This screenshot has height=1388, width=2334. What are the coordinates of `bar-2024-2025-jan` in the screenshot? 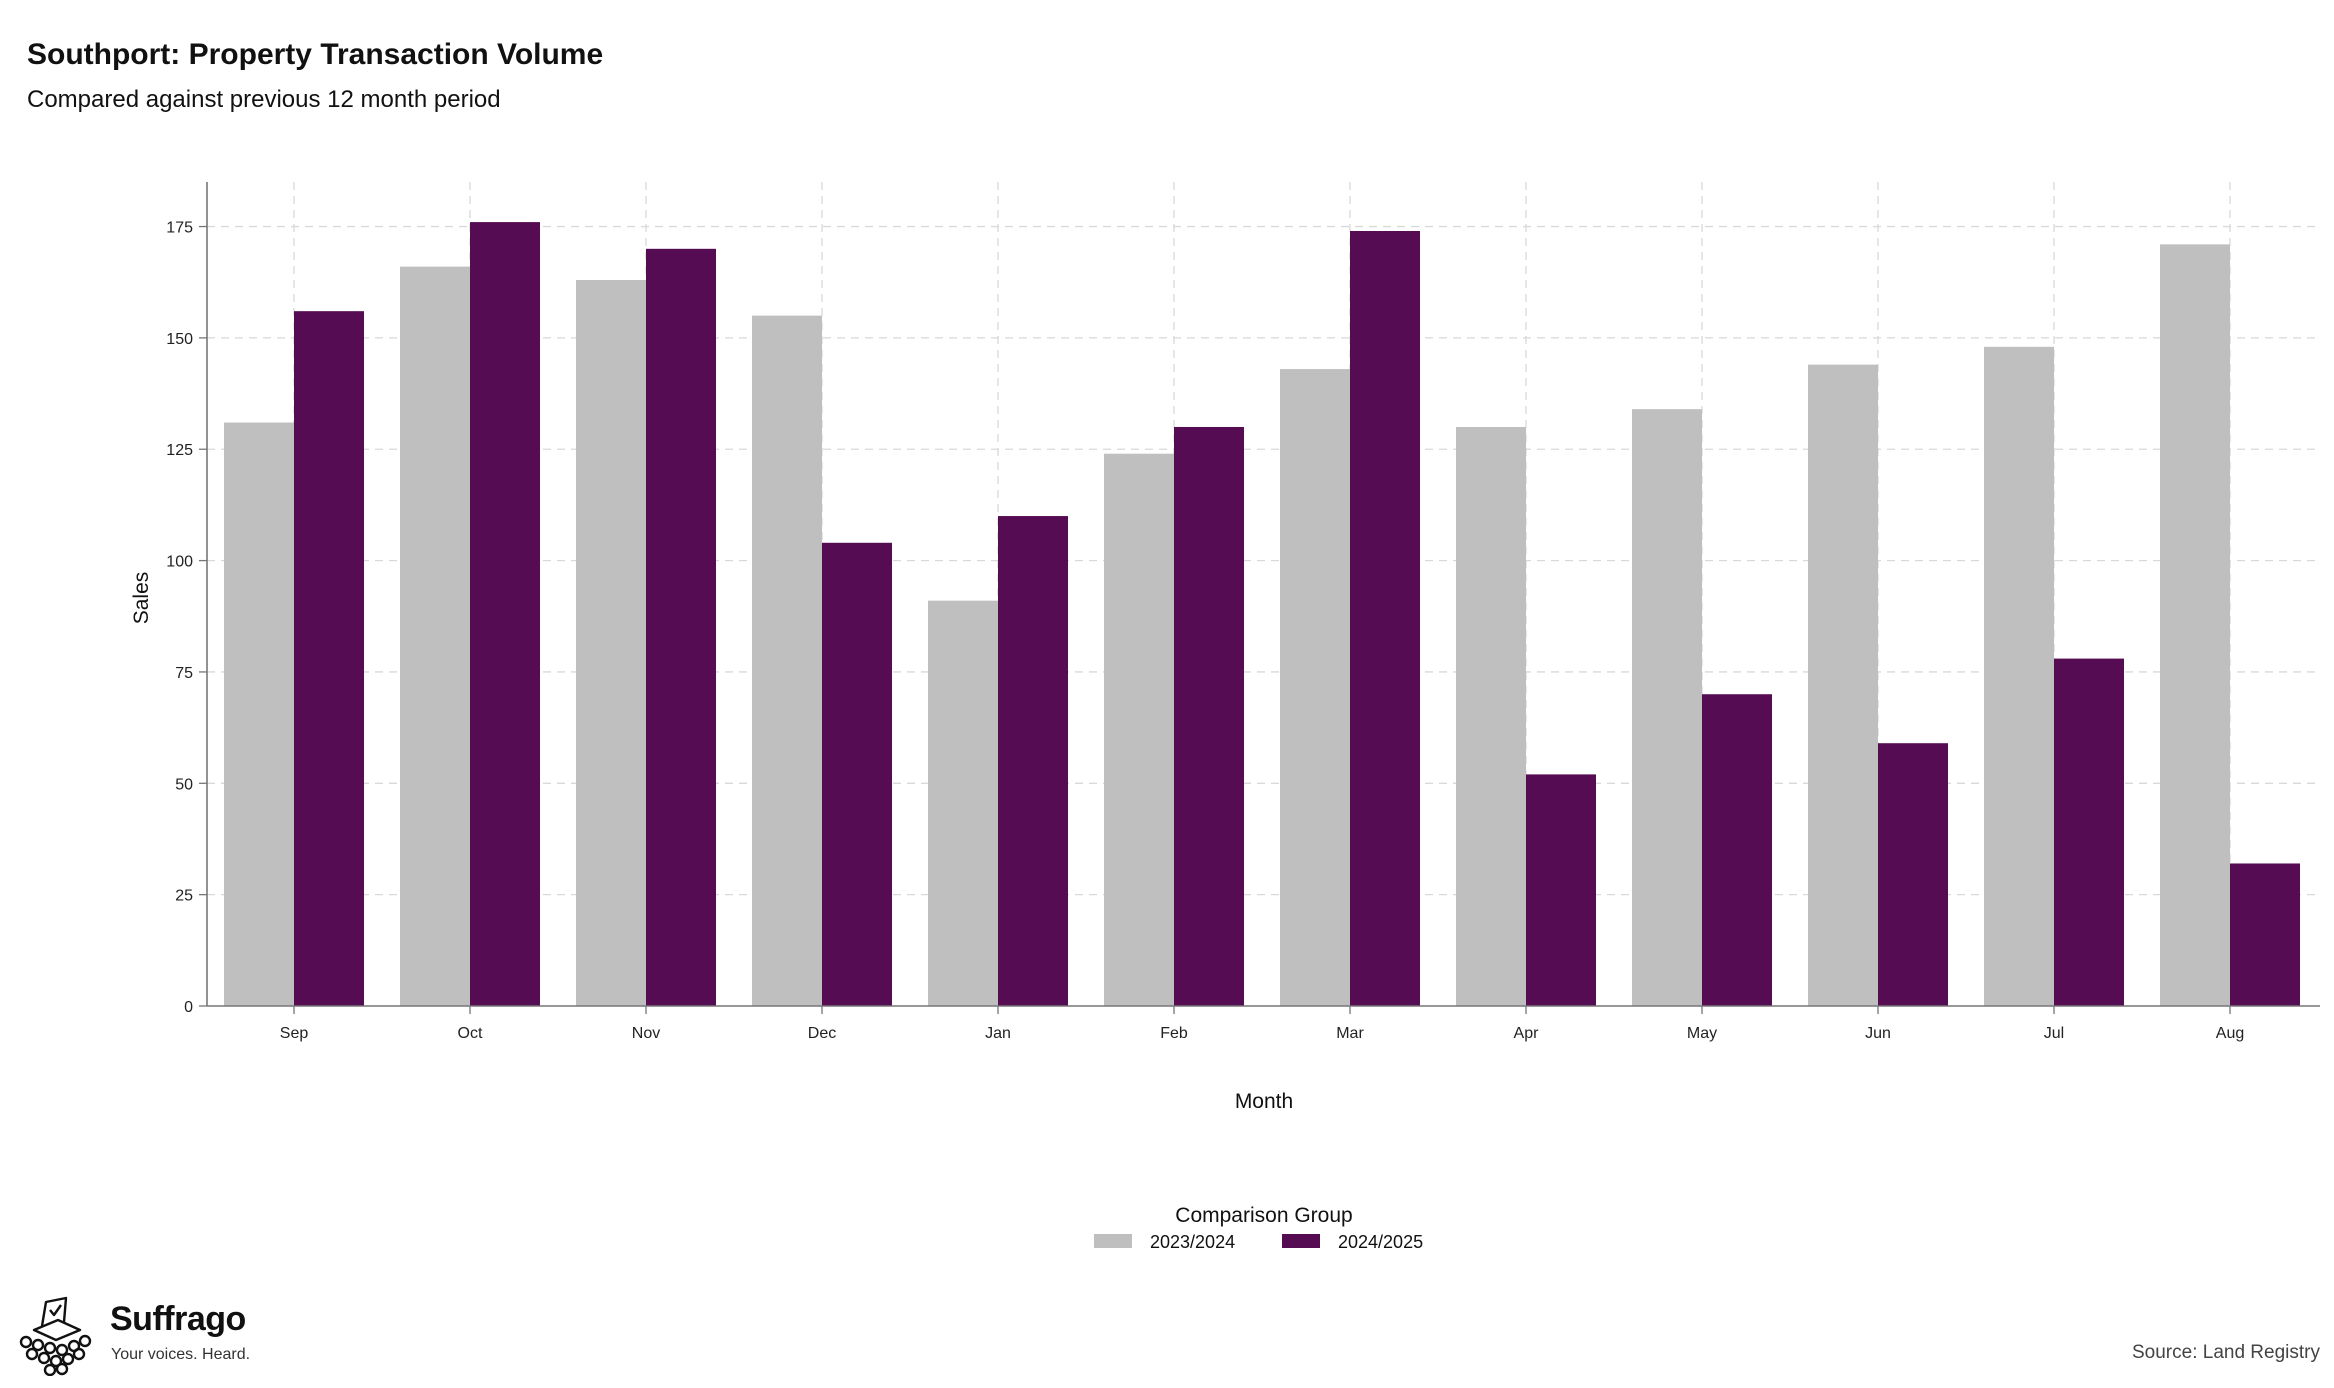 It's located at (1033, 761).